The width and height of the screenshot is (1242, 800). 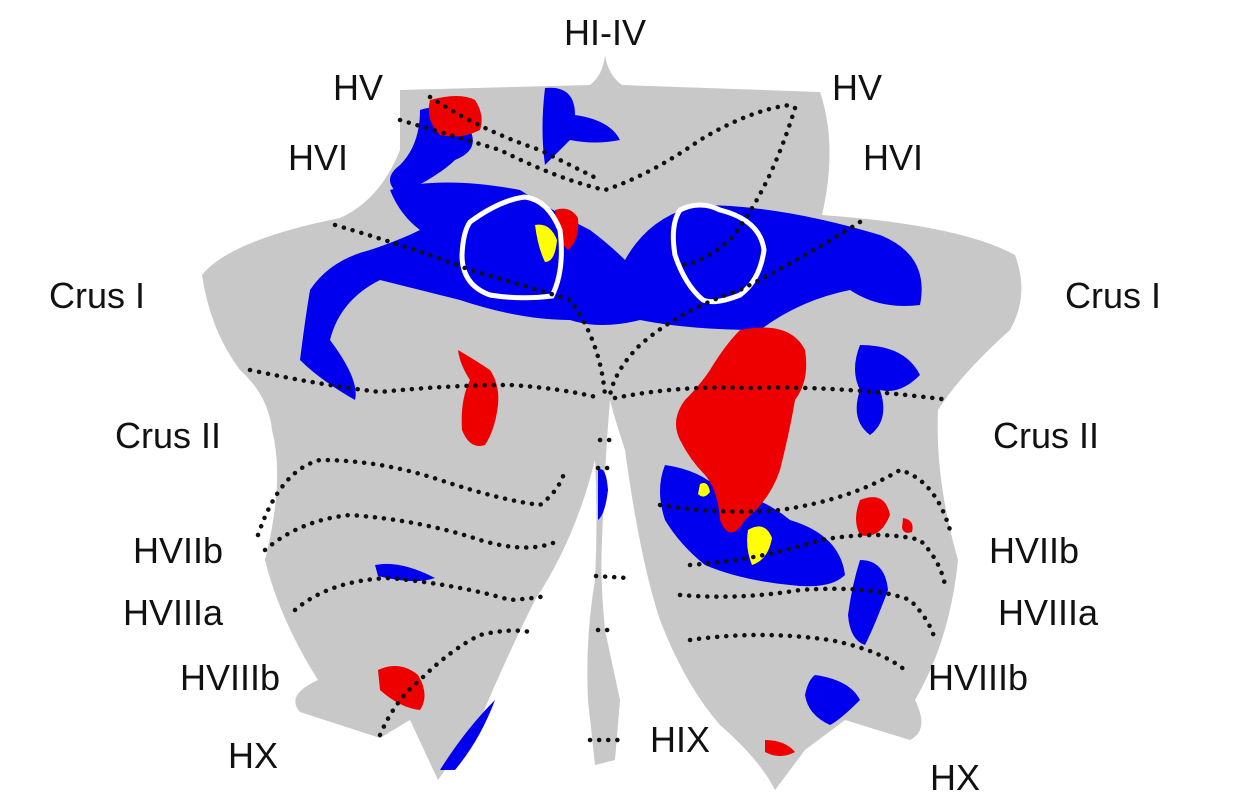 I want to click on label-hviiib-left: HVIIIb, so click(x=230, y=677).